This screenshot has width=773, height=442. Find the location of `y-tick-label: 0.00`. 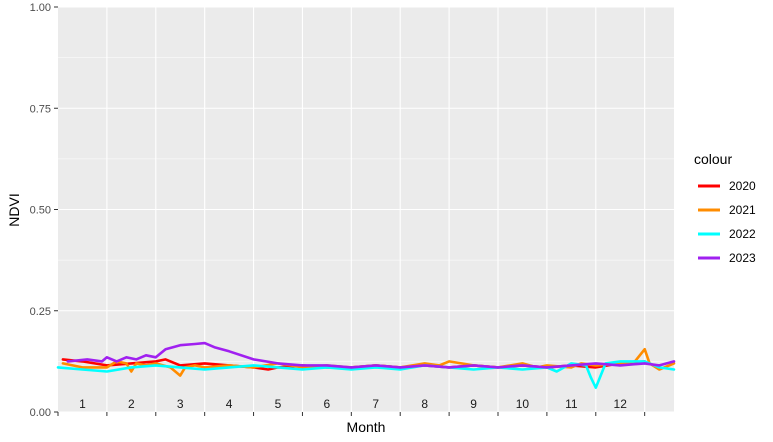

y-tick-label: 0.00 is located at coordinates (40, 413).